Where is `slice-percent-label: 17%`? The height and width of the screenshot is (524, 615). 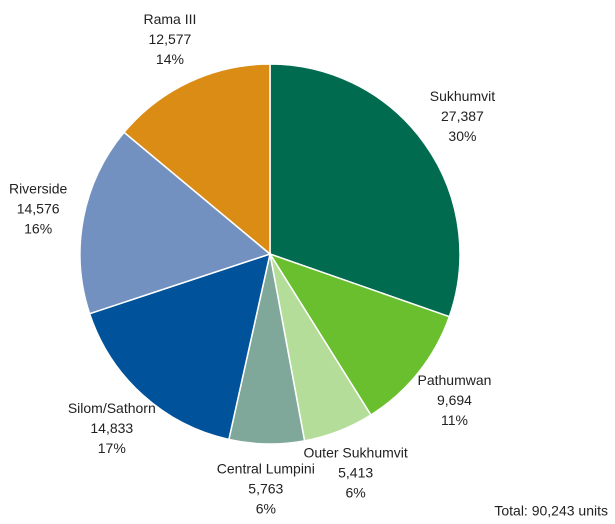
slice-percent-label: 17% is located at coordinates (112, 448).